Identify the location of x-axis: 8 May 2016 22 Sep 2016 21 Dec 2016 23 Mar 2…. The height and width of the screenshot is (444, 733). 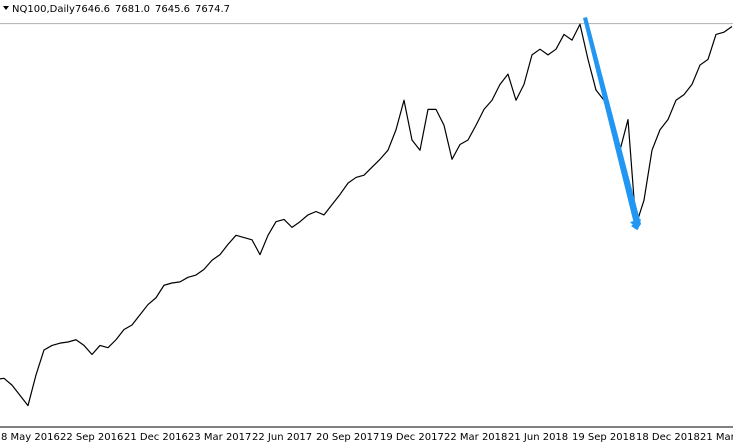
(367, 437).